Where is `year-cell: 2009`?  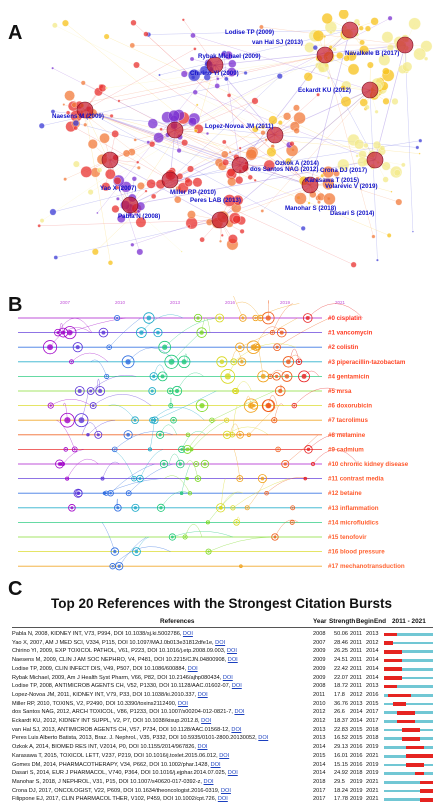
year-cell: 2009 is located at coordinates (319, 668).